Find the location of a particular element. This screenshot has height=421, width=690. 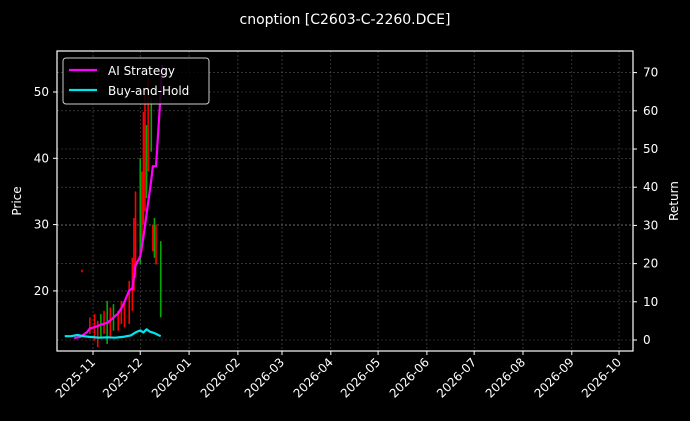

y-axis-right-label: Return is located at coordinates (674, 201).